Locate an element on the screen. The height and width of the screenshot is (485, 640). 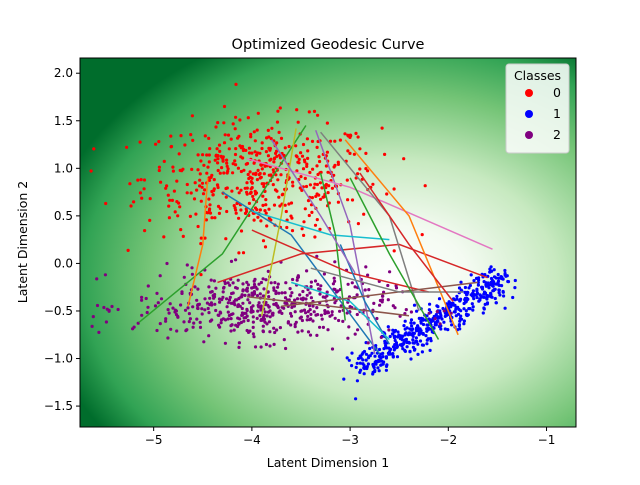
y-tick-label: −1.0 is located at coordinates (58, 359).